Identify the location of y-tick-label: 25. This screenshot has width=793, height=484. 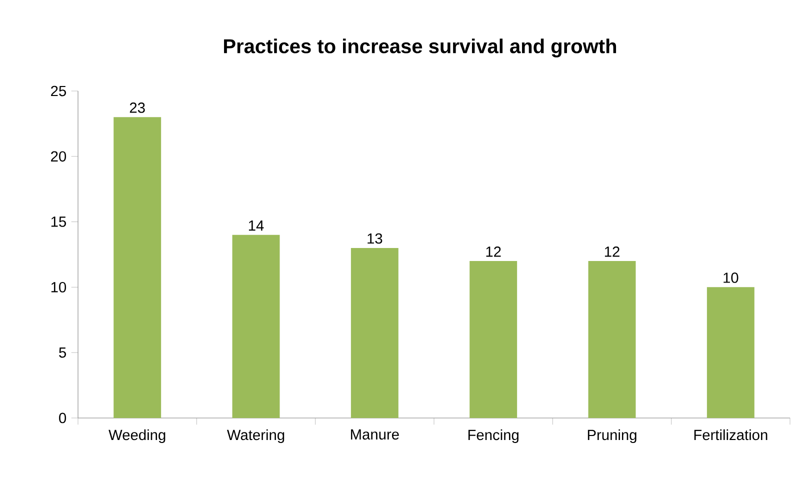
(58, 91).